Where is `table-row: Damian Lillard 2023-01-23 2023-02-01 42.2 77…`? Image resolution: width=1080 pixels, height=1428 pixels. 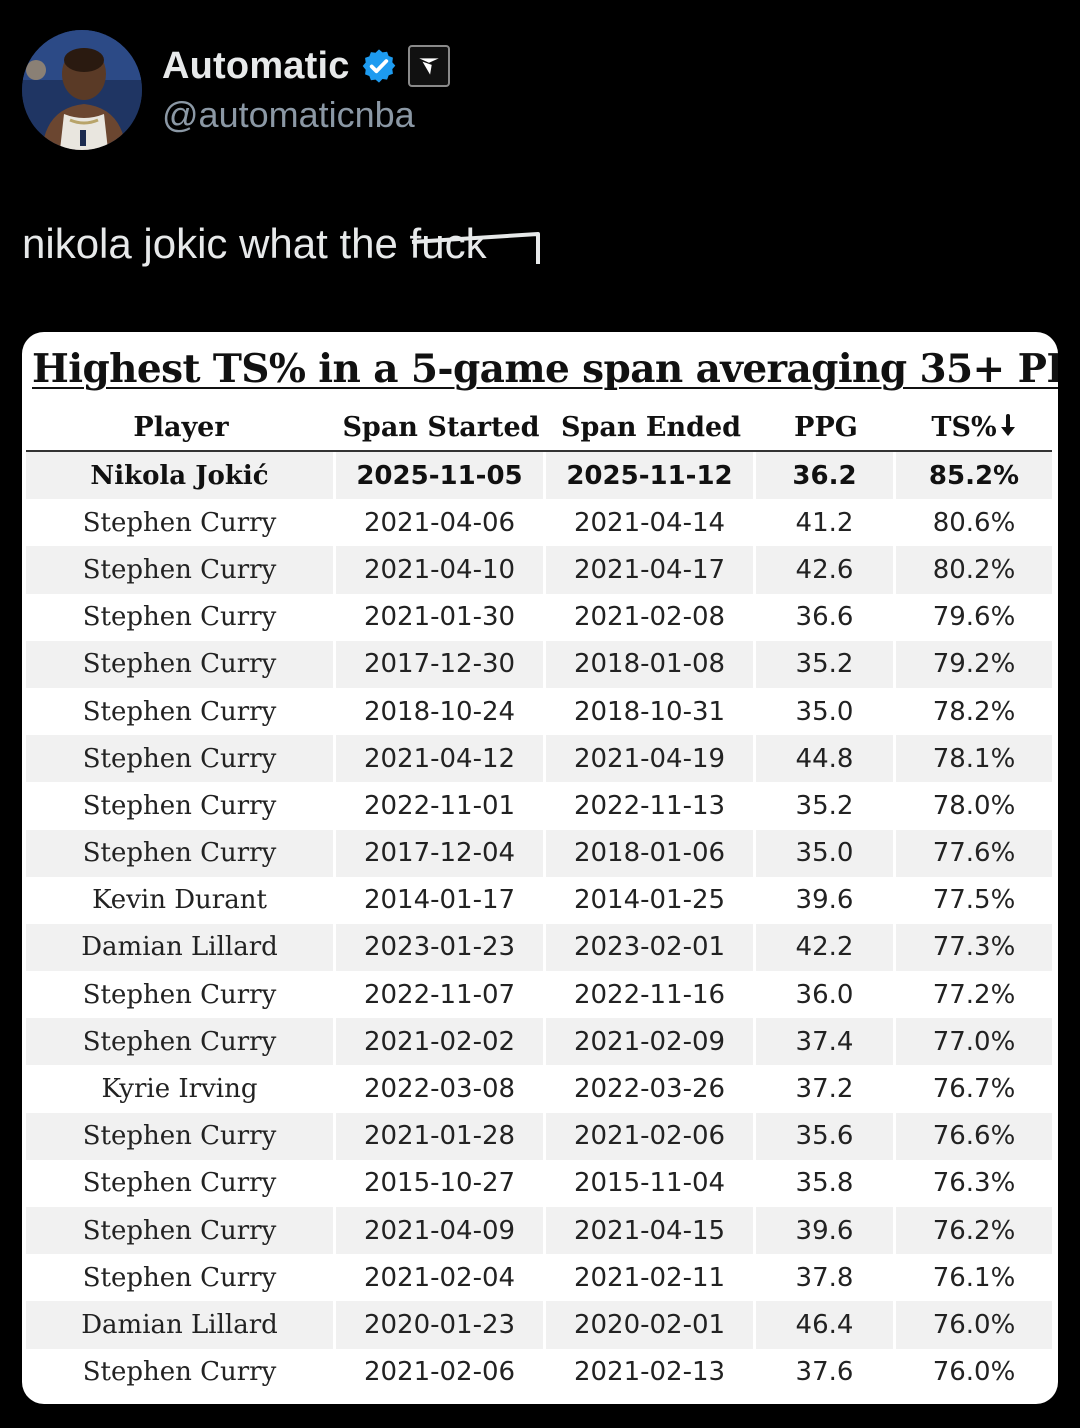 table-row: Damian Lillard 2023-01-23 2023-02-01 42.2 77… is located at coordinates (539, 947).